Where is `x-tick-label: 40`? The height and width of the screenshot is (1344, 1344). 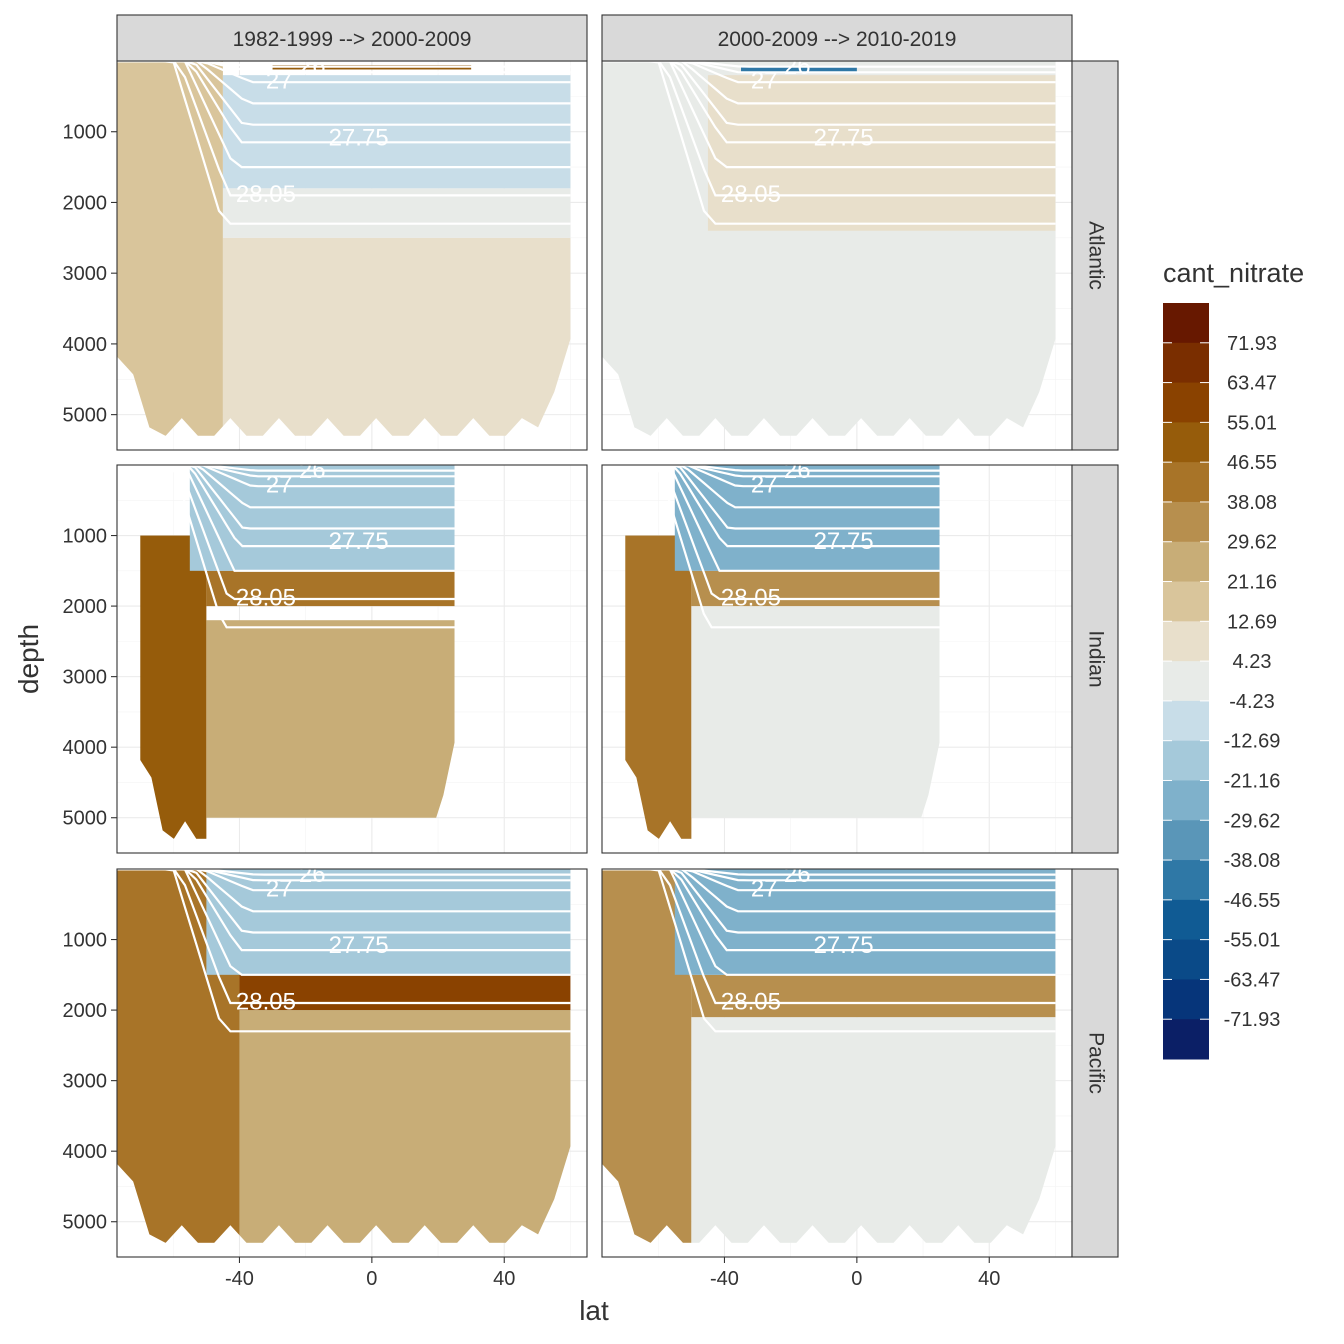 x-tick-label: 40 is located at coordinates (989, 1279).